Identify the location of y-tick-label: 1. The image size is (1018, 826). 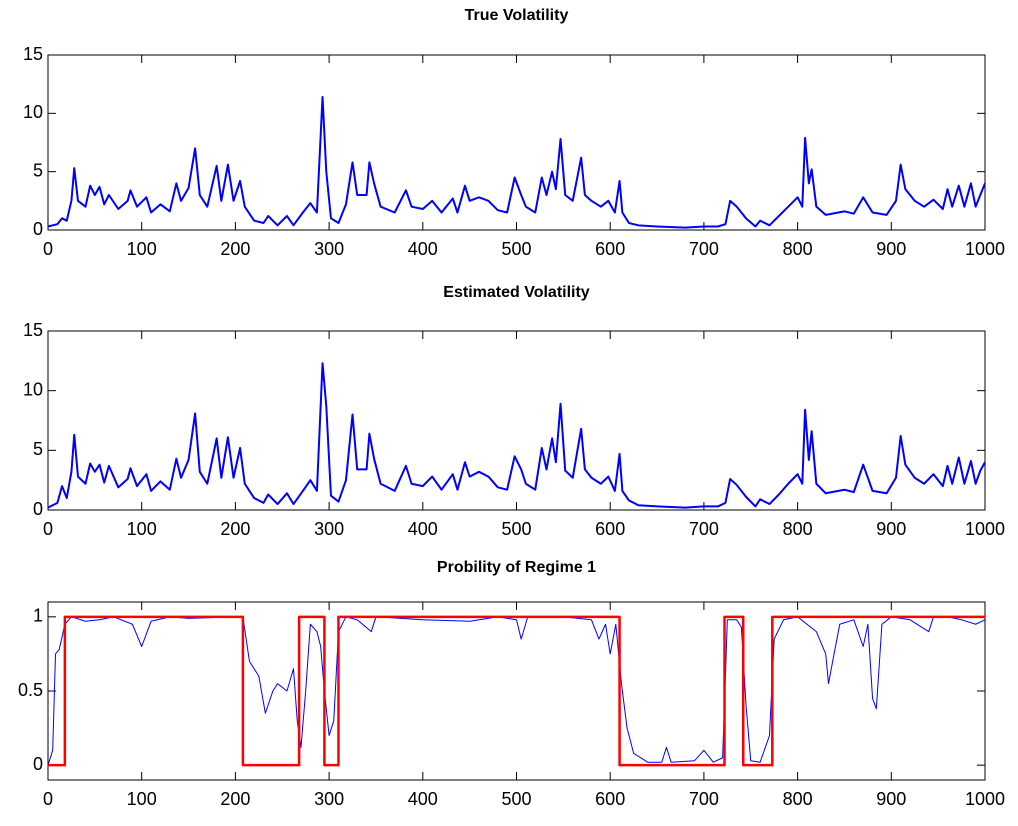
(38, 616).